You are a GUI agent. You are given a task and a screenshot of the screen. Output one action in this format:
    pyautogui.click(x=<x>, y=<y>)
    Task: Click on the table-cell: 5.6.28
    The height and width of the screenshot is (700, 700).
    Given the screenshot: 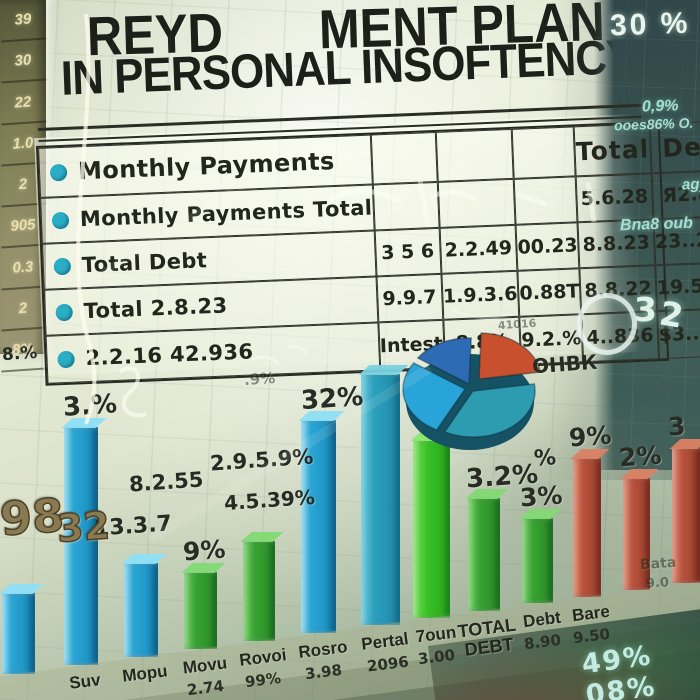 What is the action you would take?
    pyautogui.click(x=614, y=198)
    